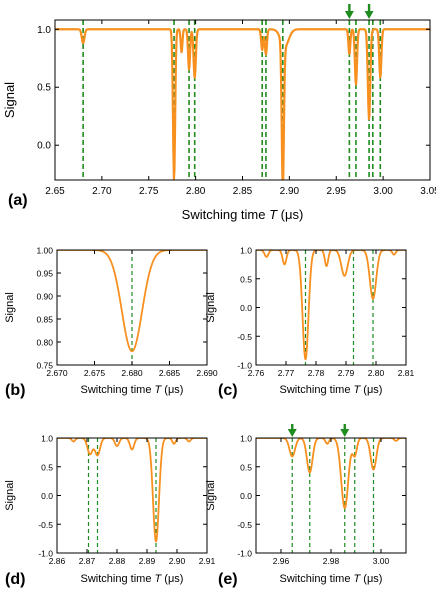  Describe the element at coordinates (132, 579) in the screenshot. I see `x-axis-label-d: Switching time T (μs)` at that location.